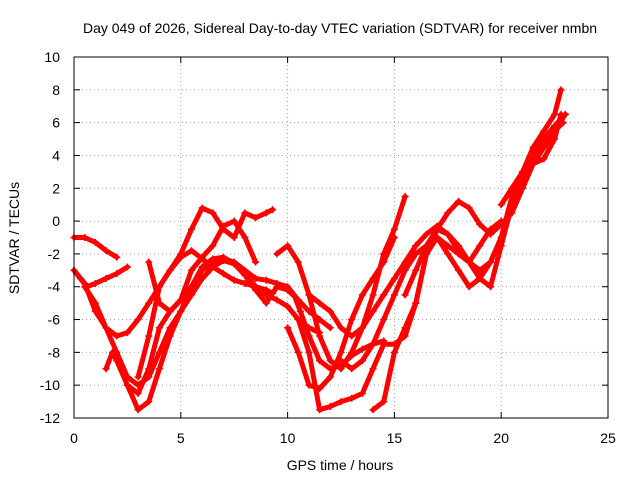 The image size is (640, 480). Describe the element at coordinates (50, 418) in the screenshot. I see `y-tick-label: -12` at that location.